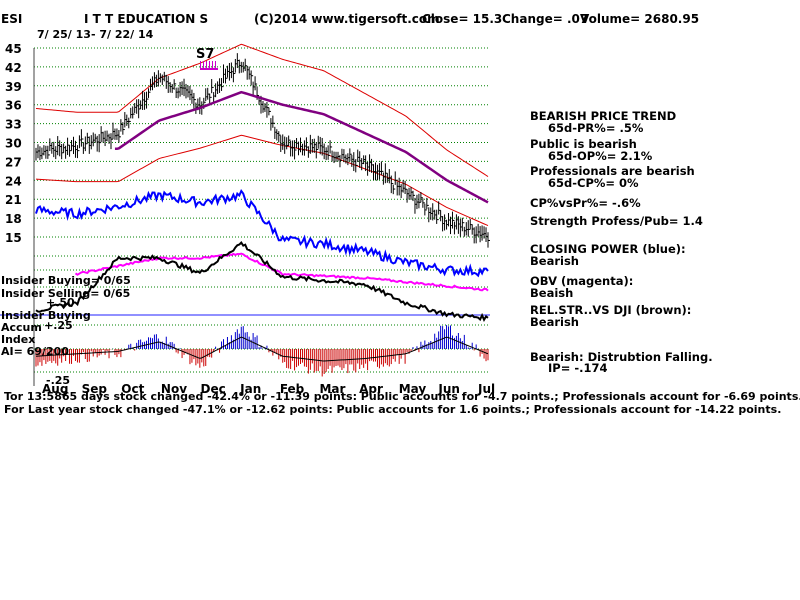 The height and width of the screenshot is (600, 800). I want to click on relative-strength-line, so click(262, 281).